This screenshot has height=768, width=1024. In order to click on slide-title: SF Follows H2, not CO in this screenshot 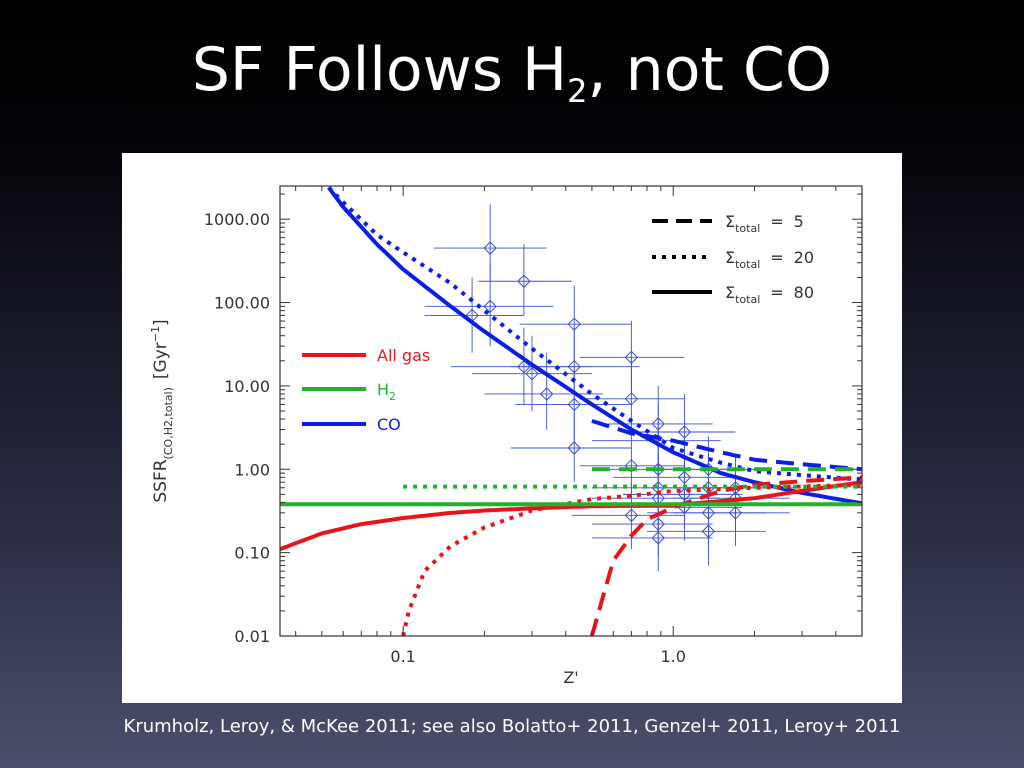, I will do `click(512, 70)`.